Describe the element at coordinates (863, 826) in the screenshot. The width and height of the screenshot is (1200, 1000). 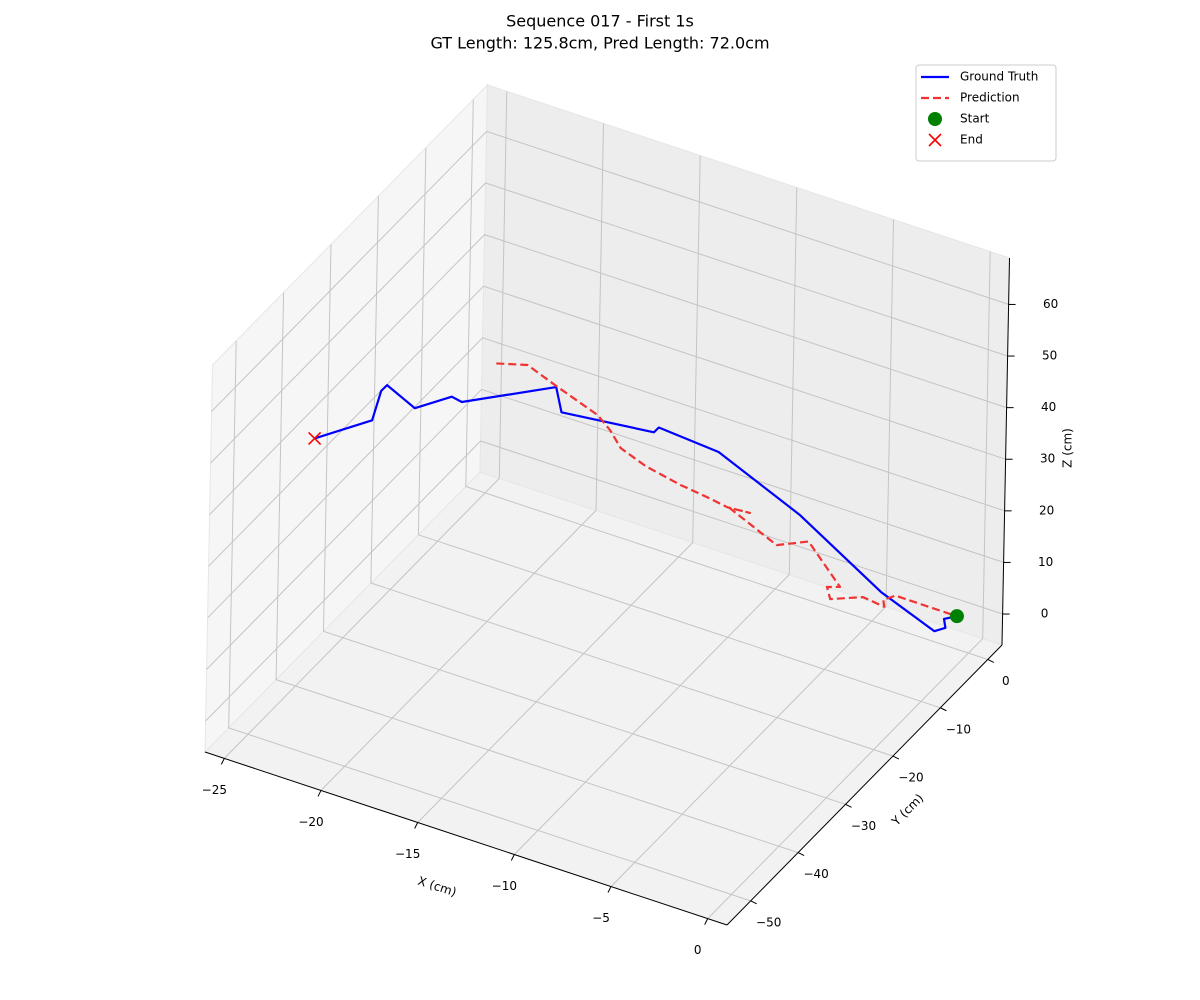
I see `y-tick-label: −30` at that location.